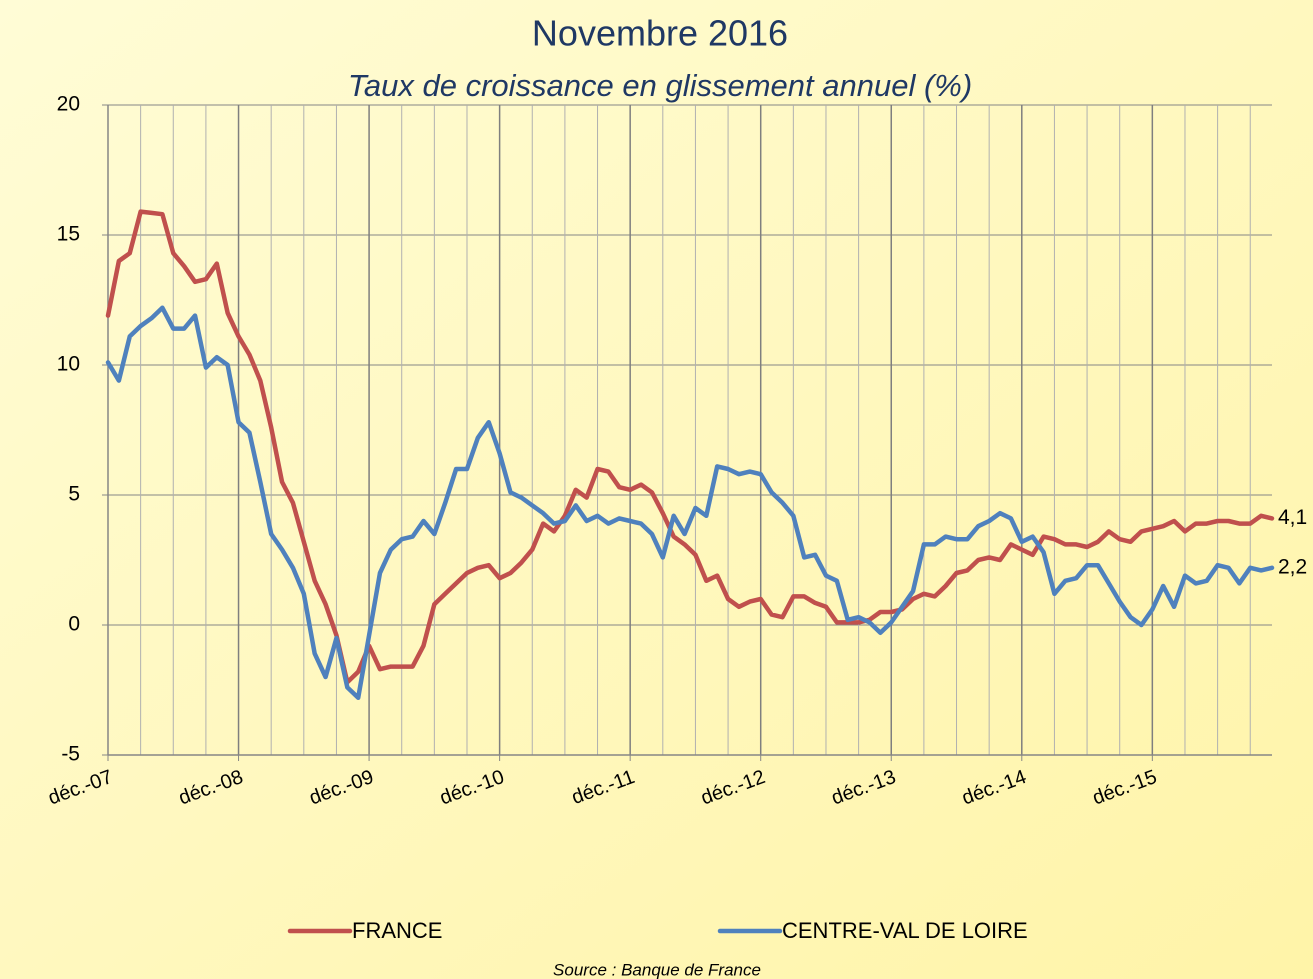  What do you see at coordinates (1292, 517) in the screenshot?
I see `value-label: 4,1` at bounding box center [1292, 517].